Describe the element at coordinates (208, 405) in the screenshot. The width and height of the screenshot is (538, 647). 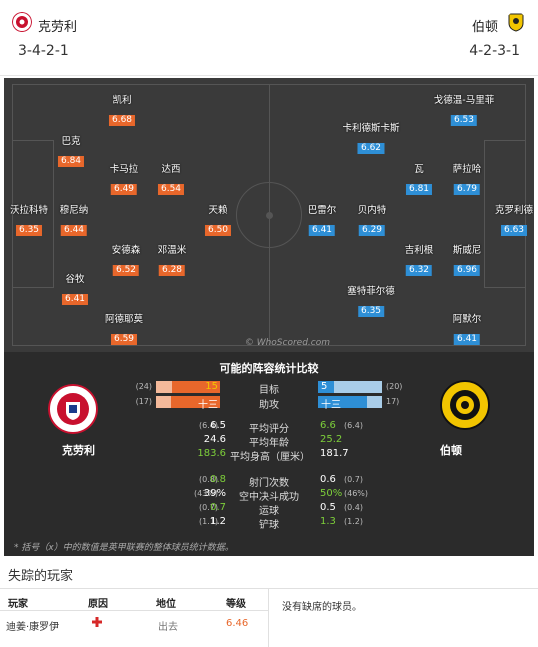
I see `home-bar-value: 十三` at that location.